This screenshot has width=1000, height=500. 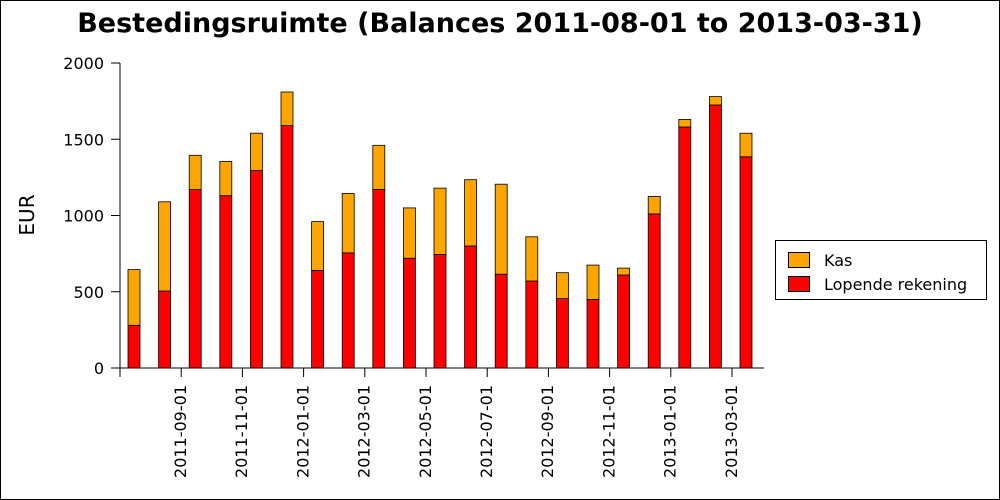 What do you see at coordinates (364, 431) in the screenshot?
I see `x-tick-label-2012-03-01: 2012-03-01` at bounding box center [364, 431].